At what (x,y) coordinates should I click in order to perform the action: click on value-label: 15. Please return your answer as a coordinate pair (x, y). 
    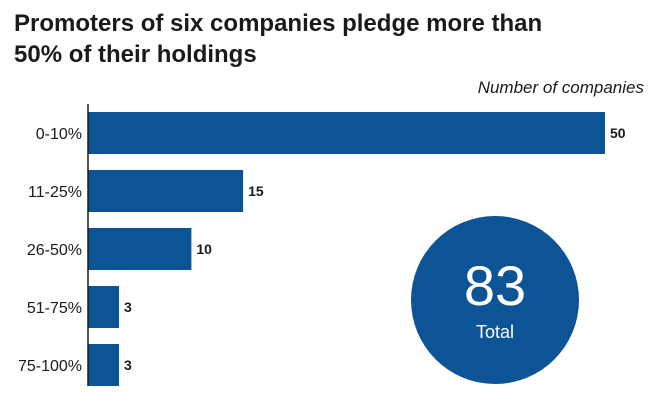
    Looking at the image, I should click on (256, 191).